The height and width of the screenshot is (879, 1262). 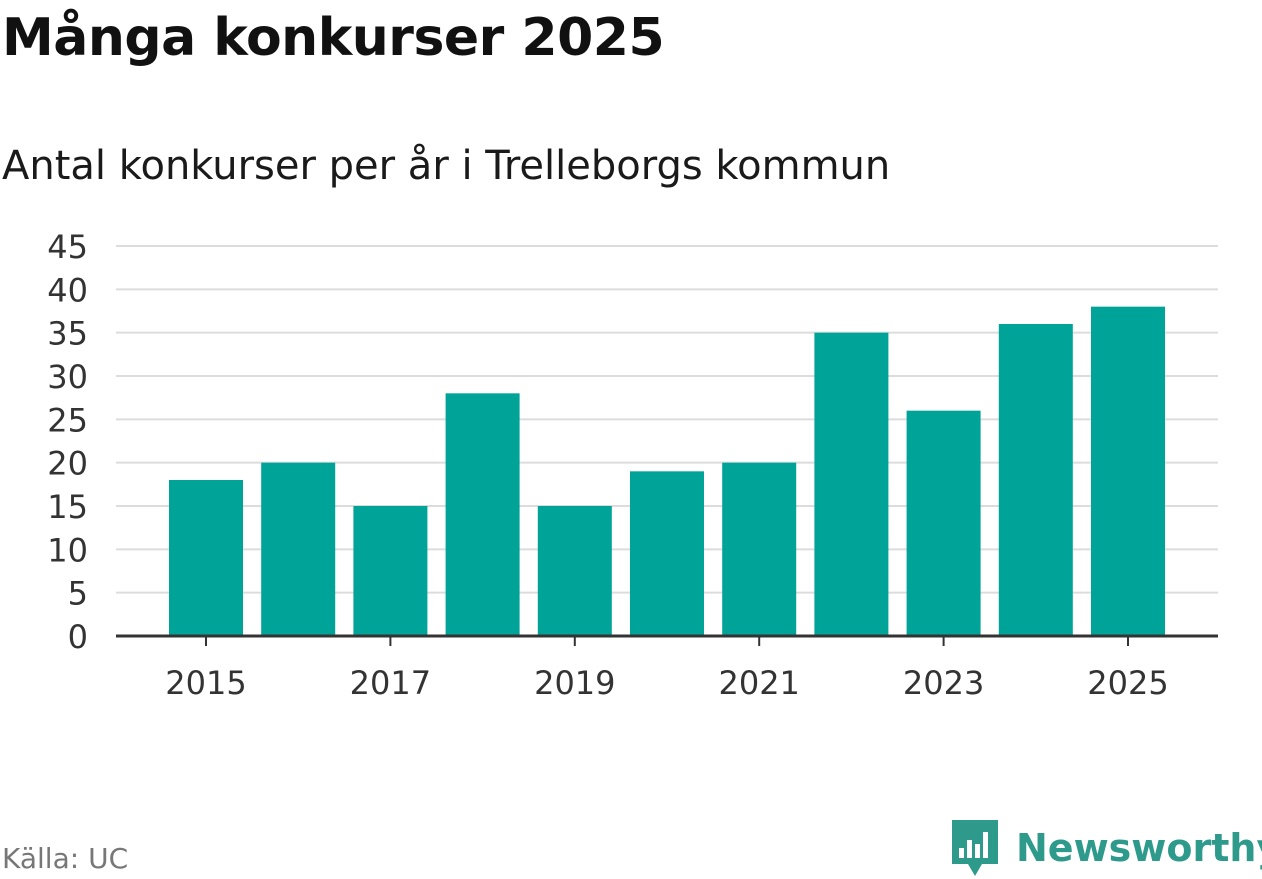 I want to click on y-tick-label: 25, so click(x=67, y=420).